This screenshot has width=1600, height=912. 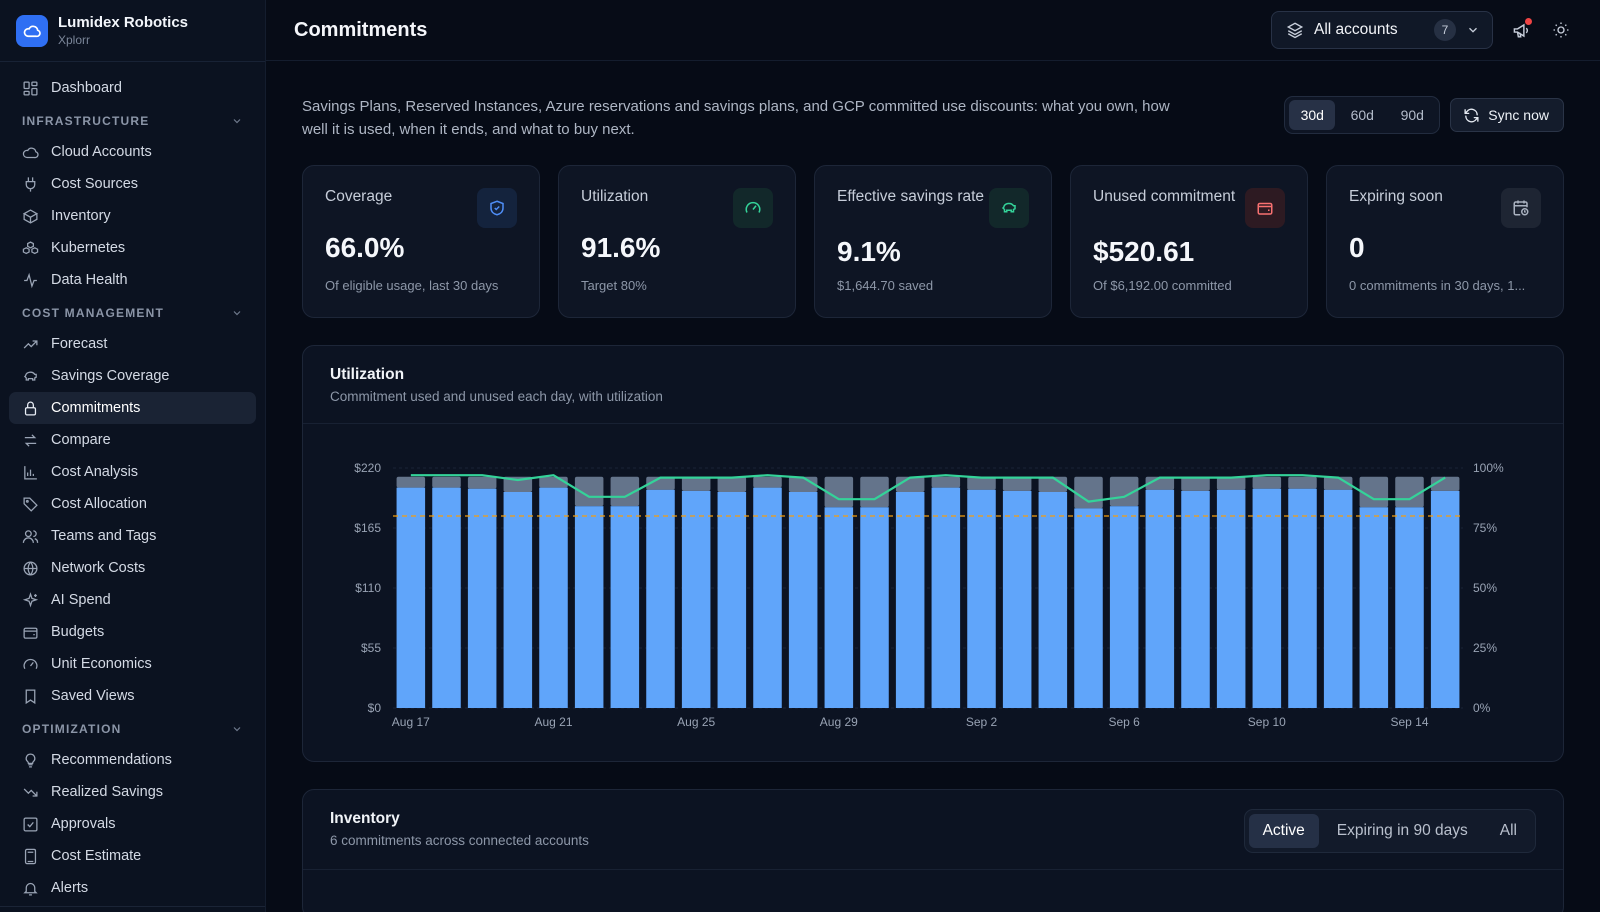 I want to click on top-bar-actions: All accounts 7, so click(x=1422, y=30).